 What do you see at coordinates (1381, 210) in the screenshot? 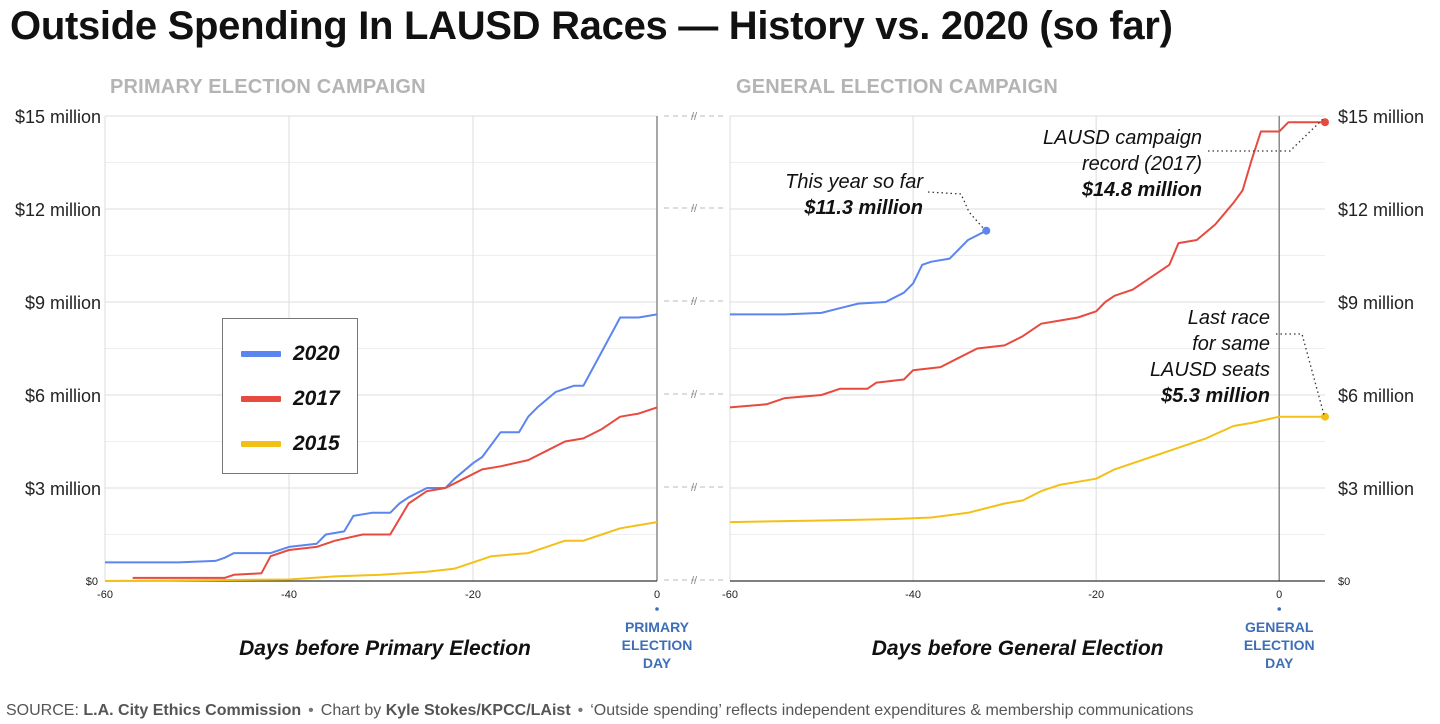
I see `general-y-tick-label: $12 million` at bounding box center [1381, 210].